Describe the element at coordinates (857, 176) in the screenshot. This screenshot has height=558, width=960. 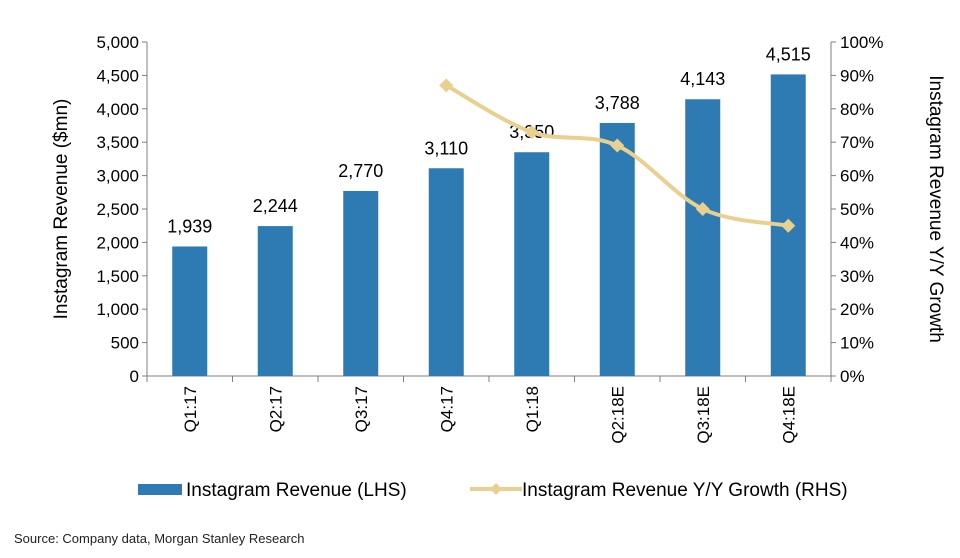
I see `right-tick-label: 60%` at that location.